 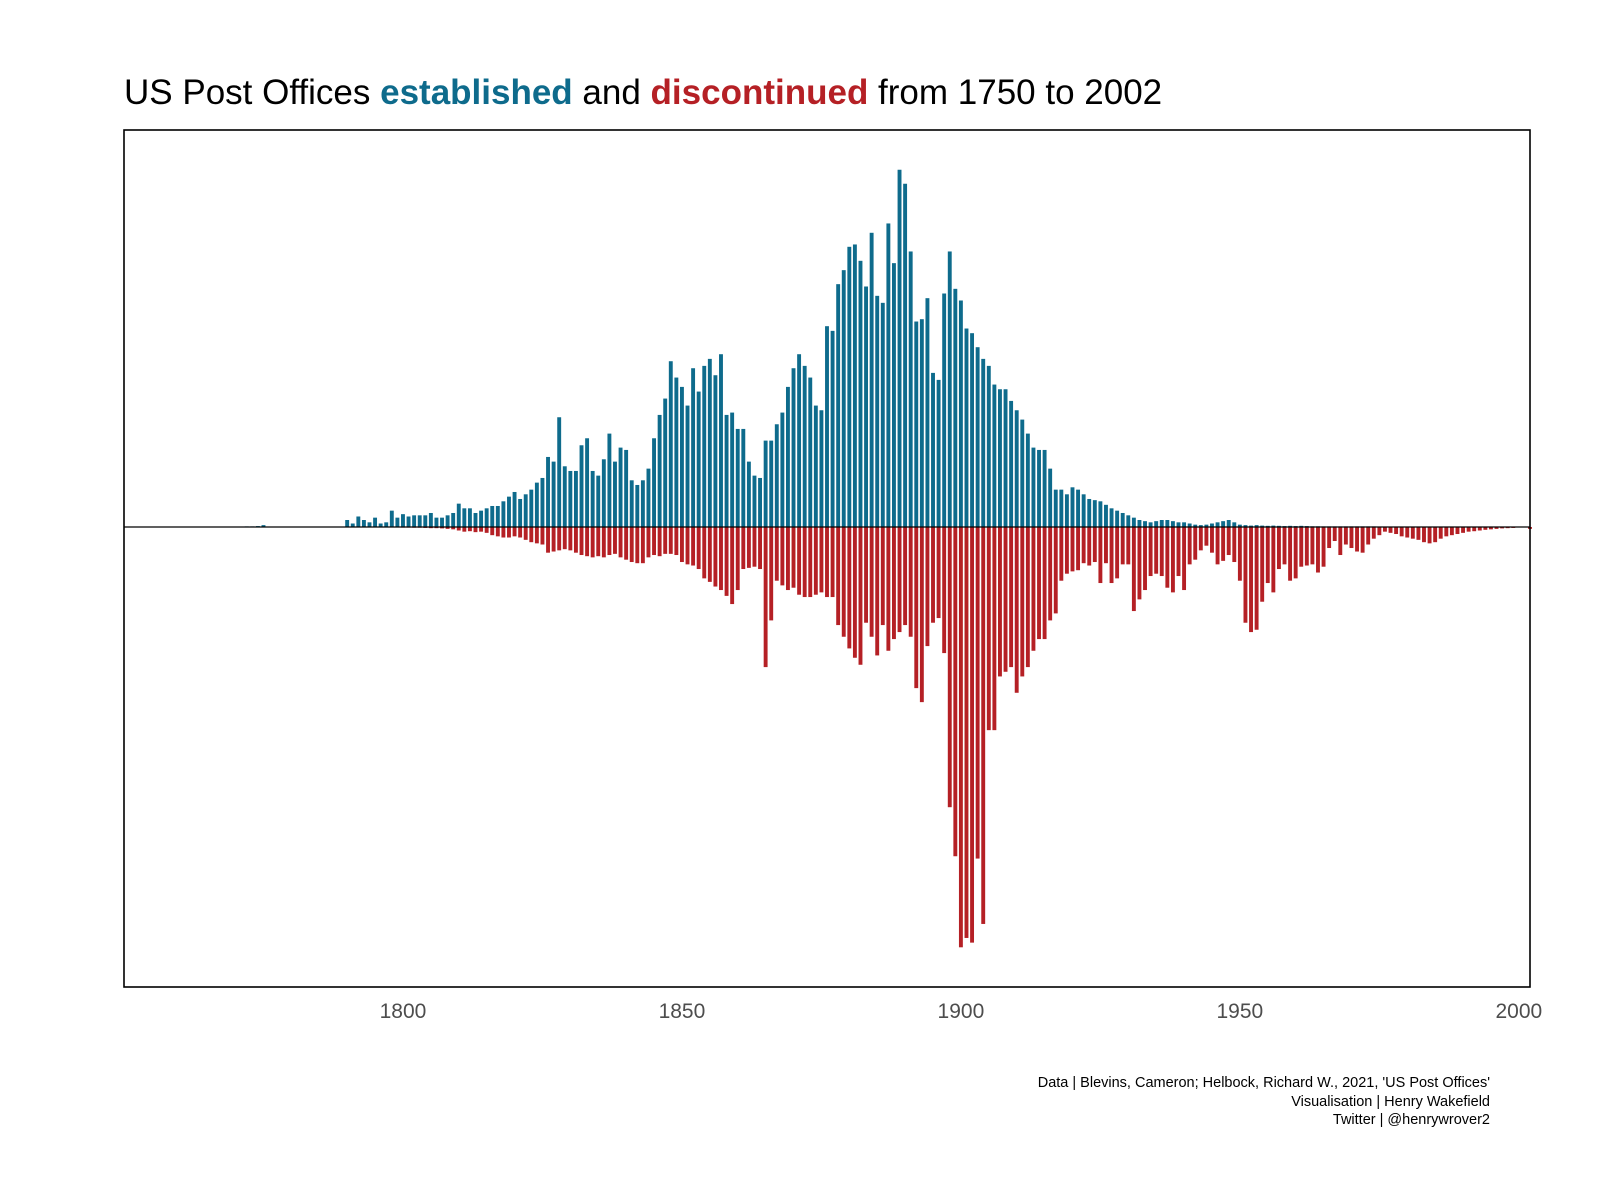 What do you see at coordinates (1206, 525) in the screenshot?
I see `bar-established-1944` at bounding box center [1206, 525].